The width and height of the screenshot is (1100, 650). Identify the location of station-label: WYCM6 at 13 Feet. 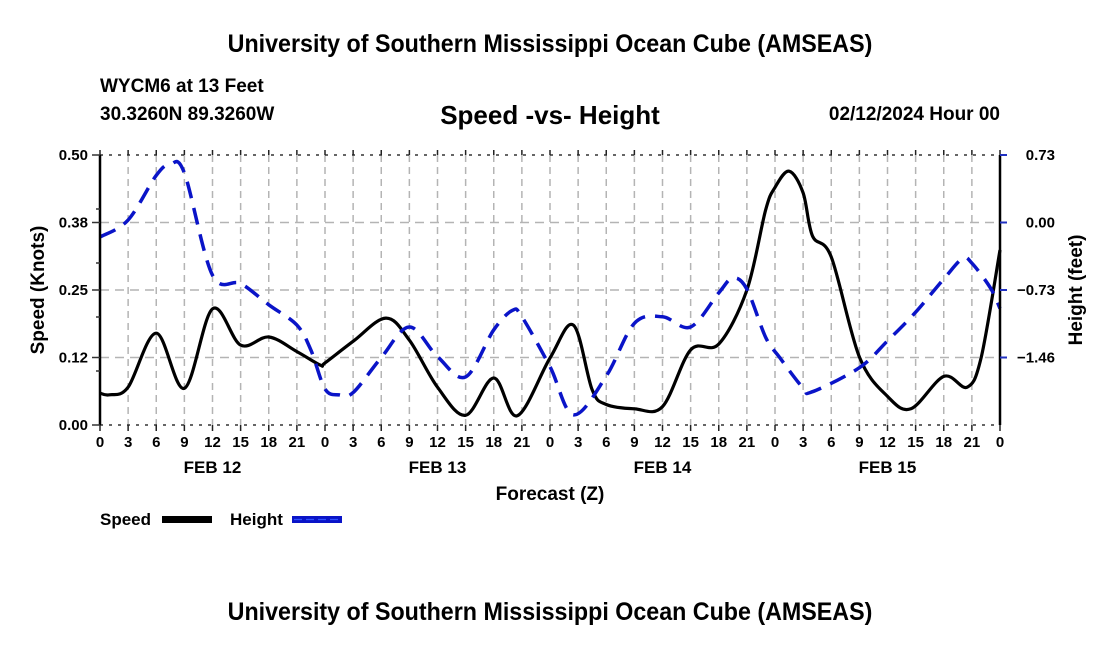
(182, 86).